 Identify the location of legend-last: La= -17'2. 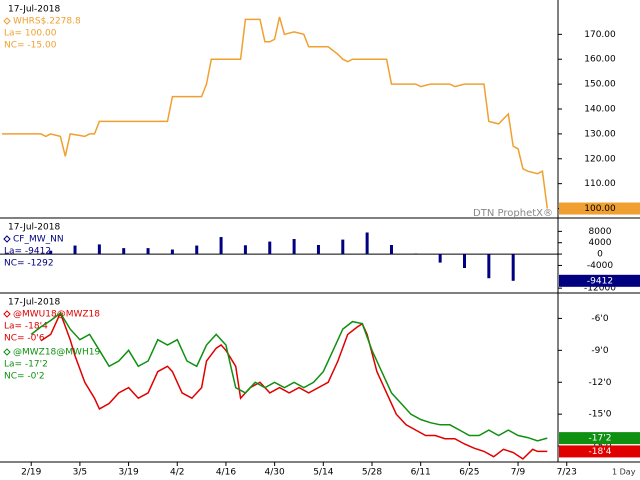
(26, 365).